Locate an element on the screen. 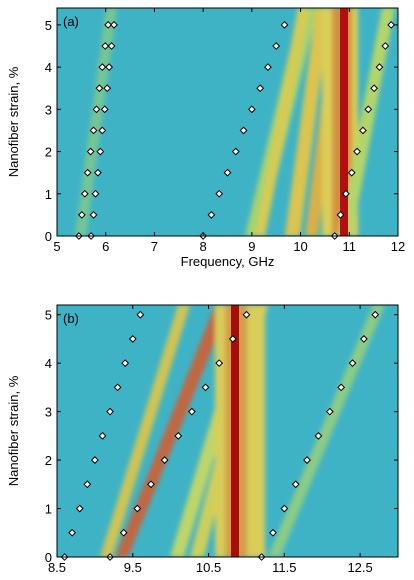 This screenshot has width=414, height=580. x-tick-label: 6 is located at coordinates (105, 246).